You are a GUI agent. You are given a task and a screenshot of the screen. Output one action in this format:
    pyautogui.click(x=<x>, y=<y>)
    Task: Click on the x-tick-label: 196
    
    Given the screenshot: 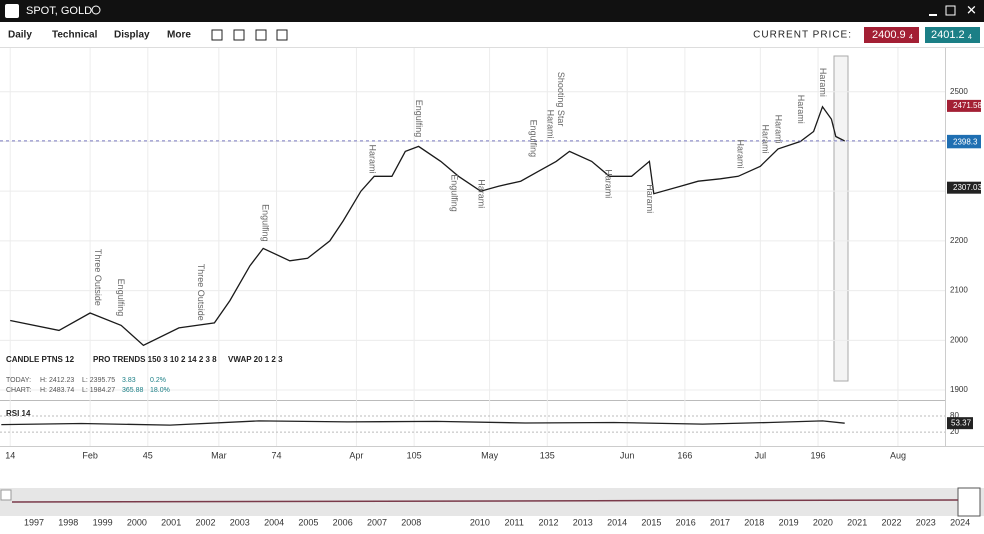 What is the action you would take?
    pyautogui.click(x=818, y=455)
    